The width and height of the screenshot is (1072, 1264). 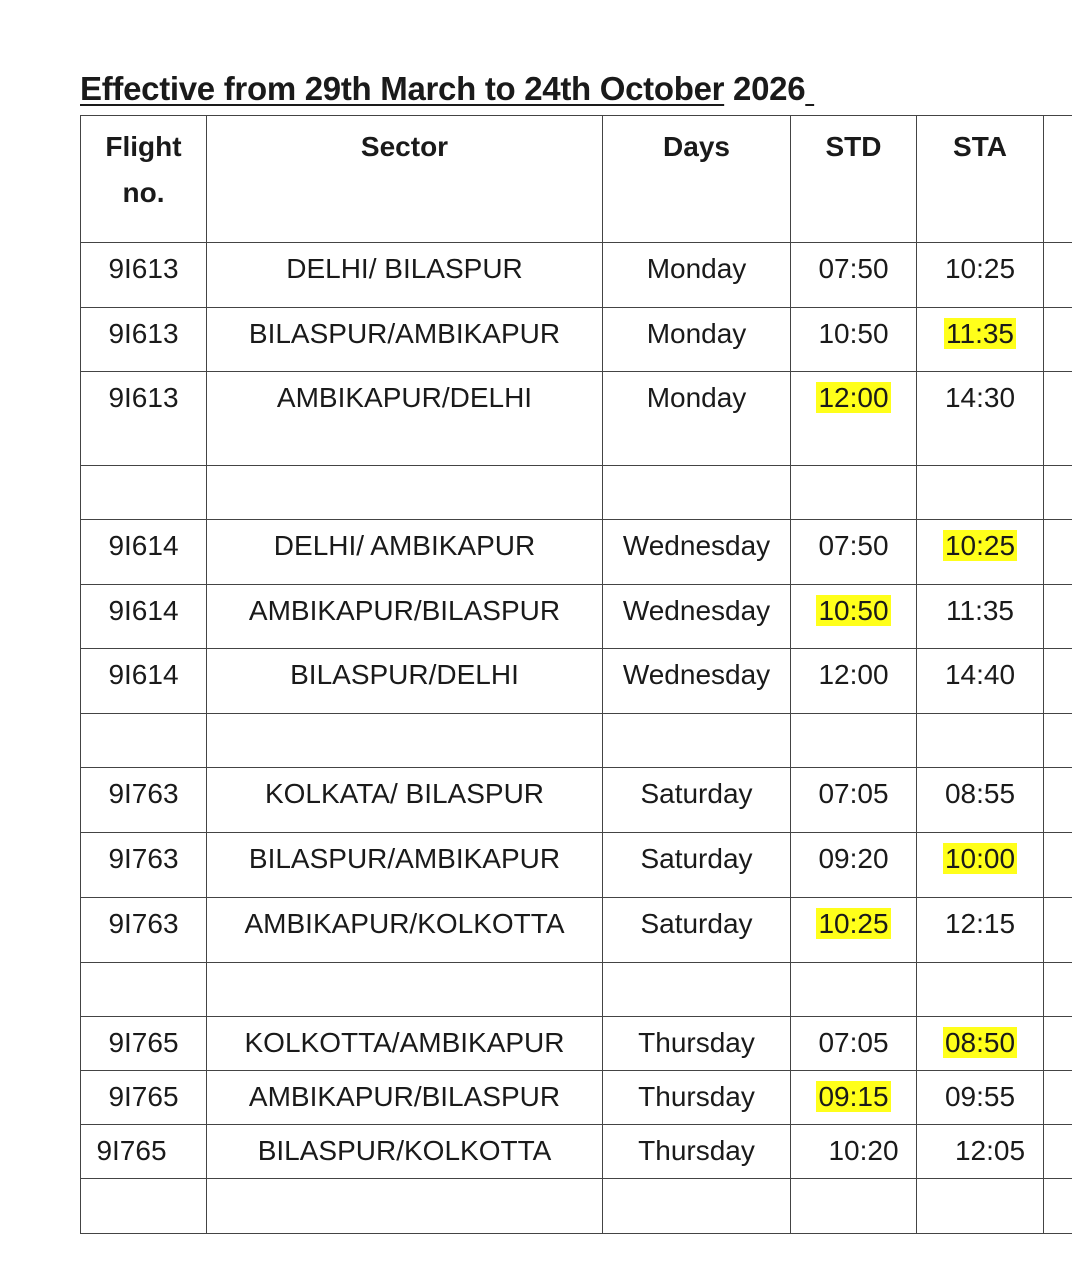 I want to click on header-extra, so click(x=1057, y=179).